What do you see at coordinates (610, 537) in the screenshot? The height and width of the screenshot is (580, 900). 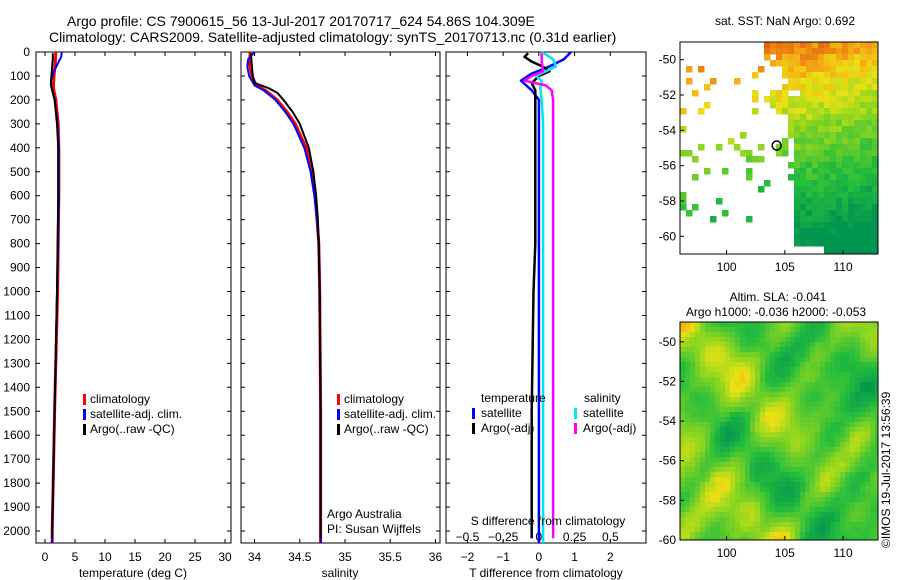 I see `difference-s-tick-label: 0.5` at bounding box center [610, 537].